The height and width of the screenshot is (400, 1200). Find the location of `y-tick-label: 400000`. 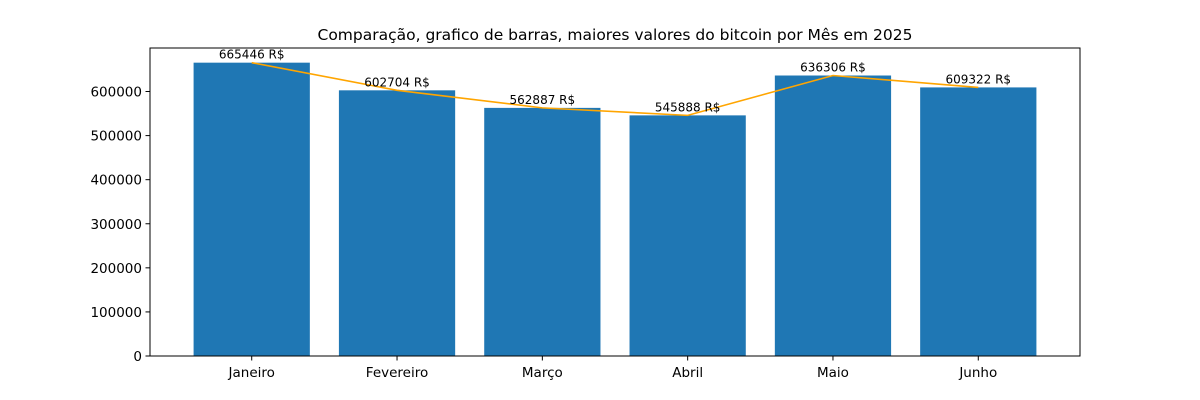

y-tick-label: 400000 is located at coordinates (116, 181).